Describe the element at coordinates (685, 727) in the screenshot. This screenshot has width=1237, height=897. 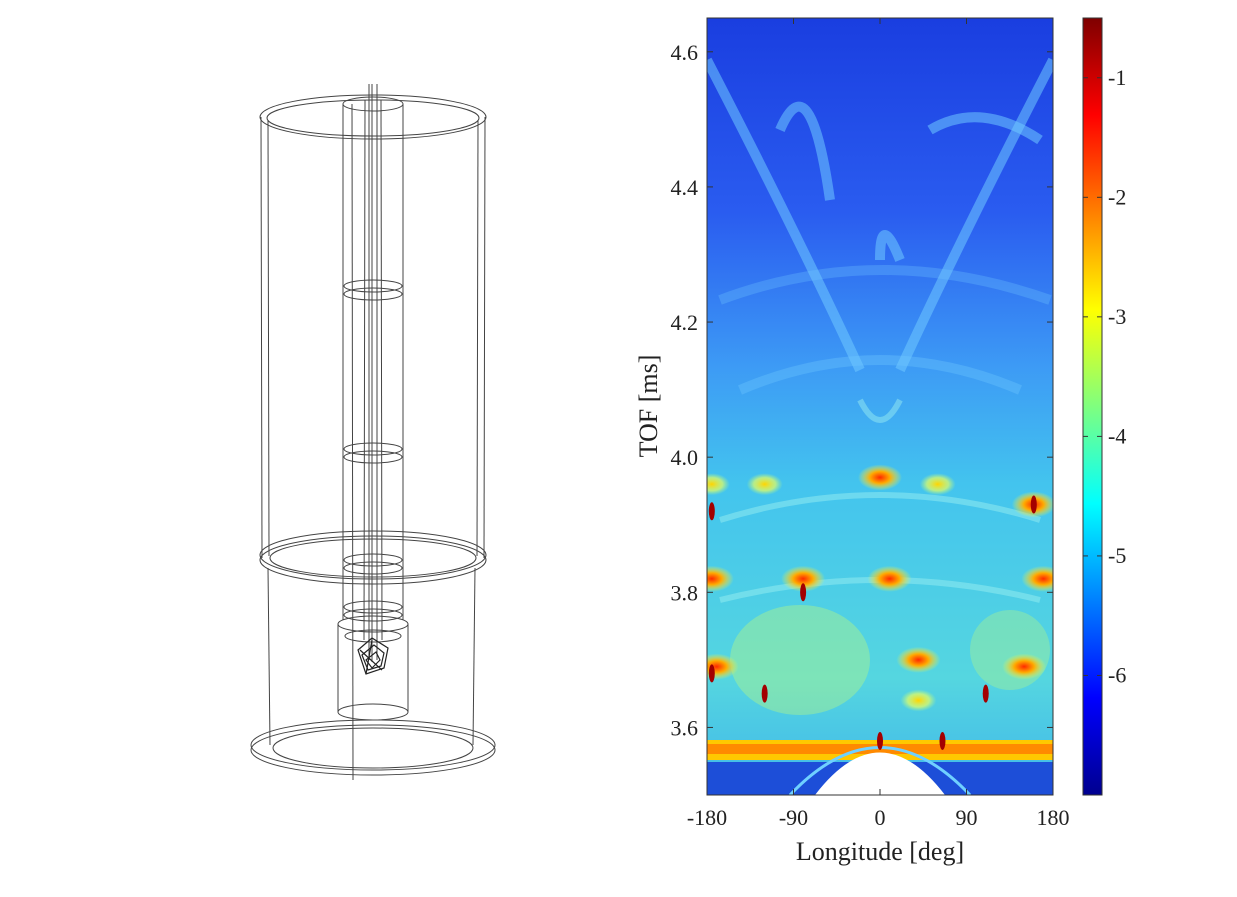
I see `y-tick-label: 3.6` at that location.